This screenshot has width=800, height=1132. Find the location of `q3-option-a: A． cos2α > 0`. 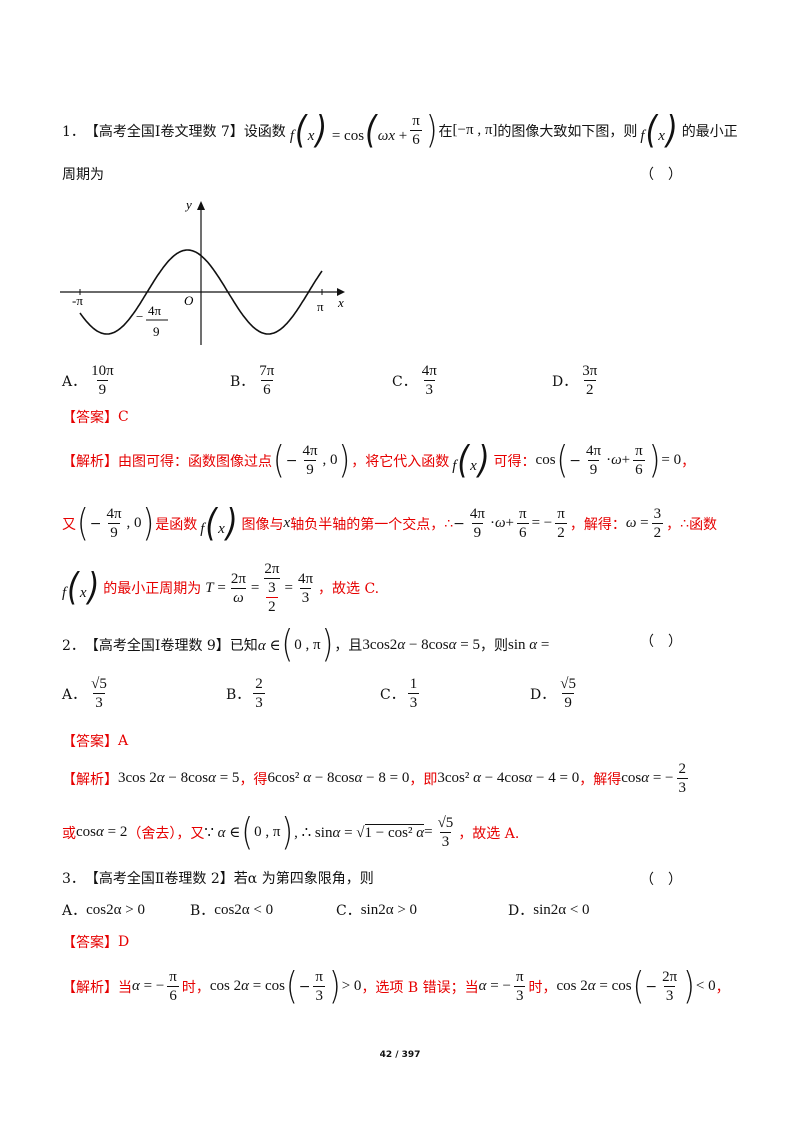

q3-option-a: A． cos2α > 0 is located at coordinates (103, 910).